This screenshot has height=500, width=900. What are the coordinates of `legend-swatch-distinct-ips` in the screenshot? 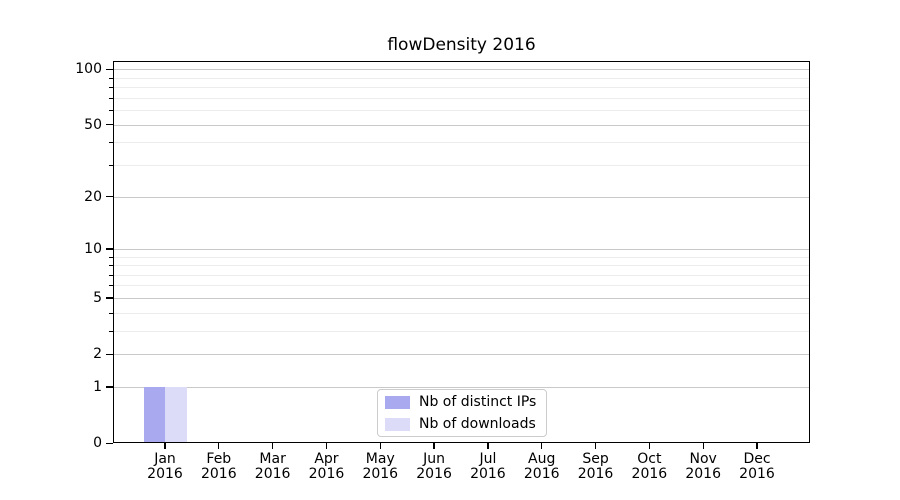 It's located at (397, 402).